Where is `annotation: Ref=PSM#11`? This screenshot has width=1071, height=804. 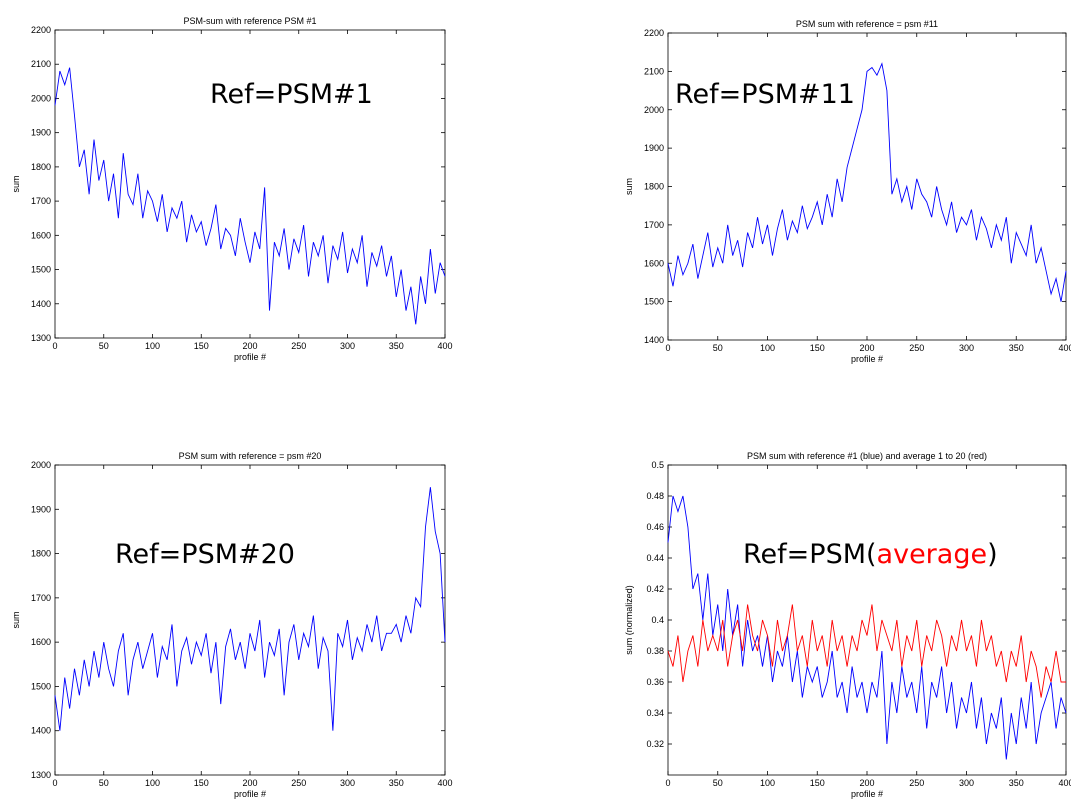
annotation: Ref=PSM#11 is located at coordinates (765, 94).